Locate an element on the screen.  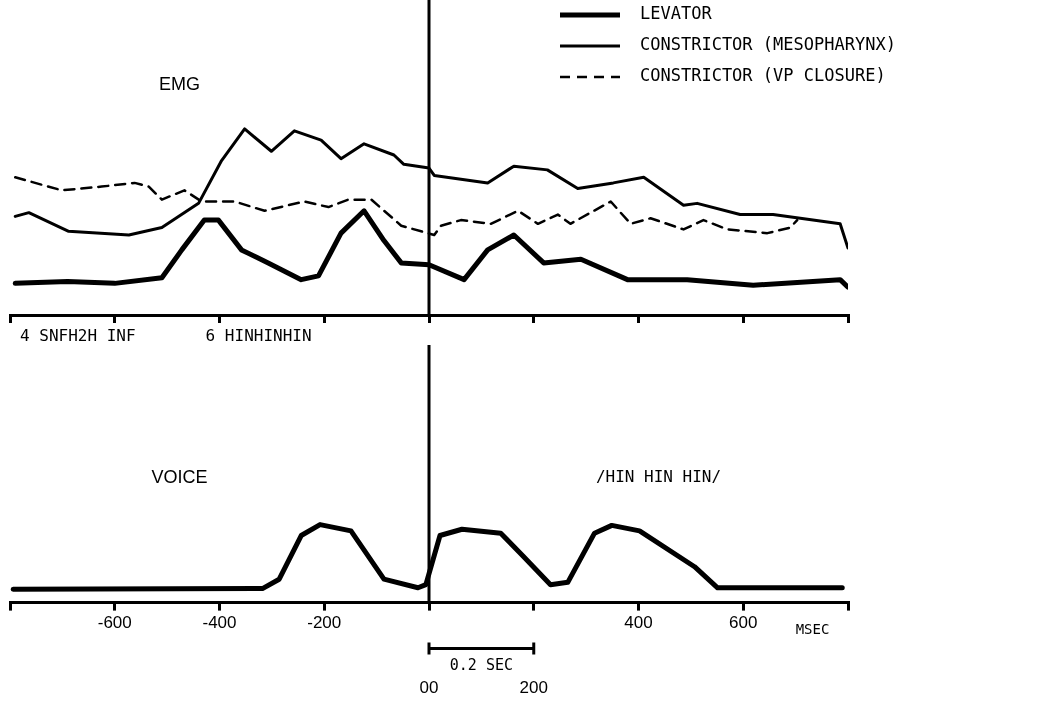
legend-label: LEVATOR is located at coordinates (676, 13).